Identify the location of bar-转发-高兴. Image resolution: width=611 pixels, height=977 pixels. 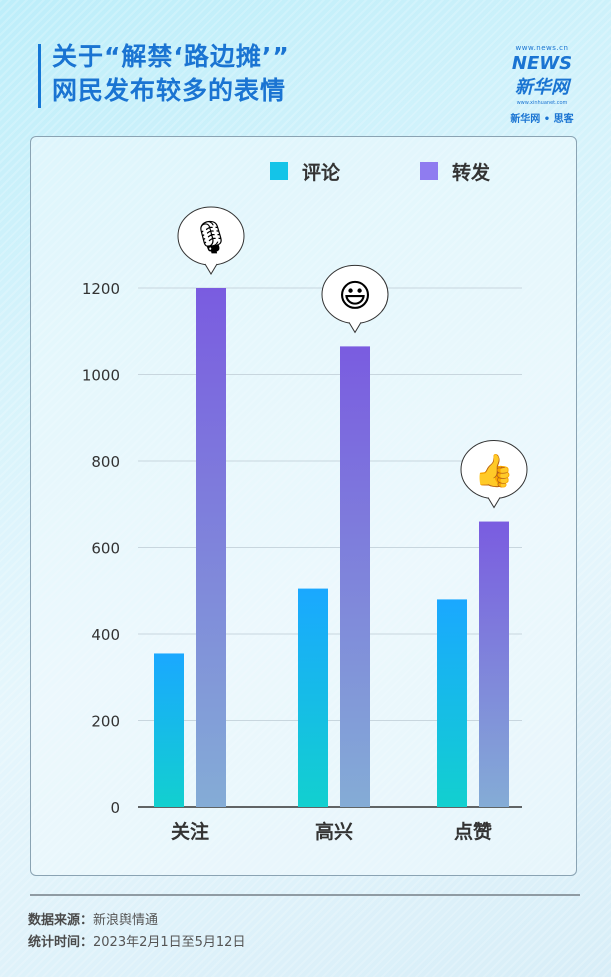
(355, 576).